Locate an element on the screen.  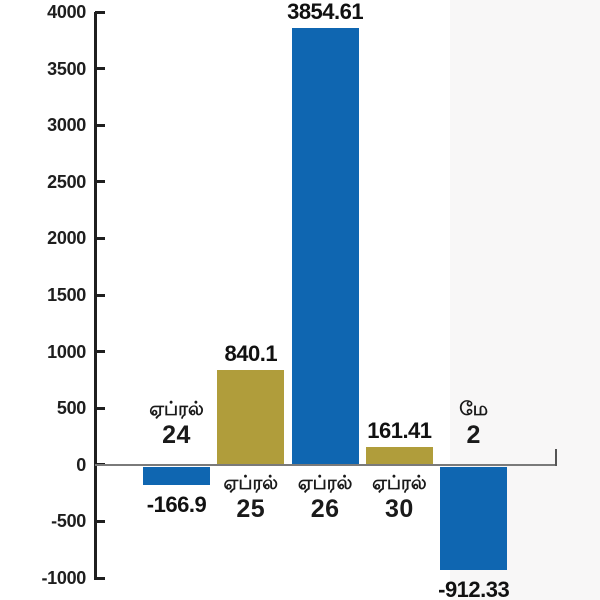
y-tick-label: 1500 is located at coordinates (66, 295).